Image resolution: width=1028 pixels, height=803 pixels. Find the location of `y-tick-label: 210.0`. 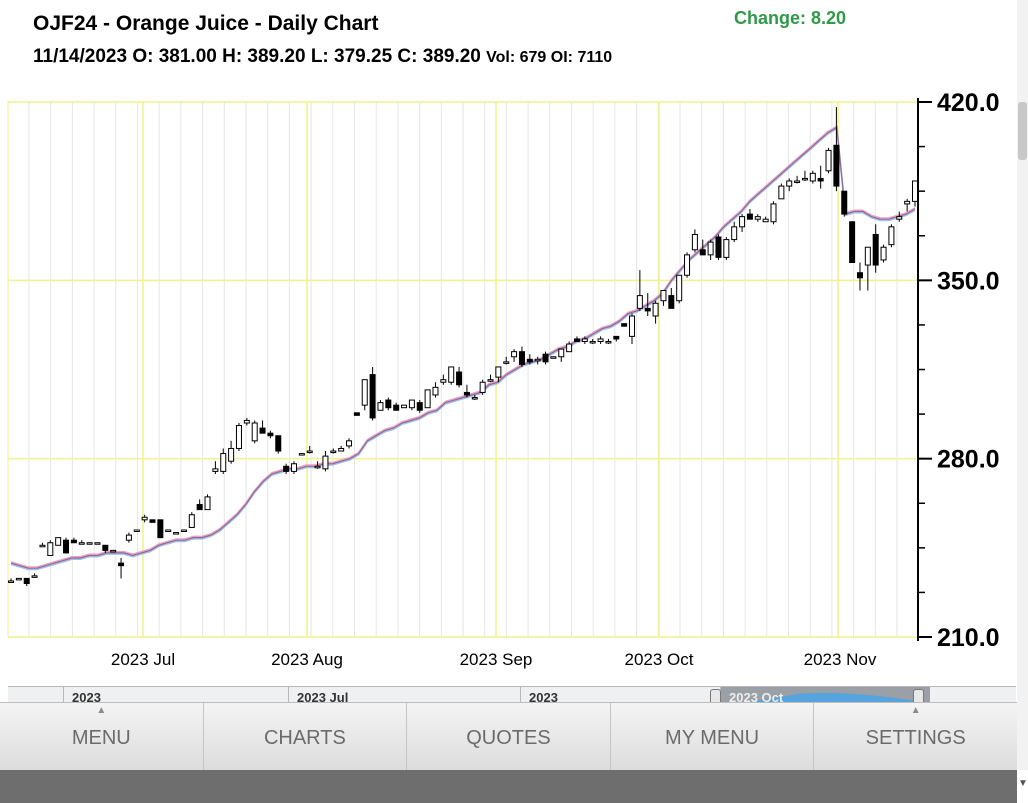

y-tick-label: 210.0 is located at coordinates (968, 638).